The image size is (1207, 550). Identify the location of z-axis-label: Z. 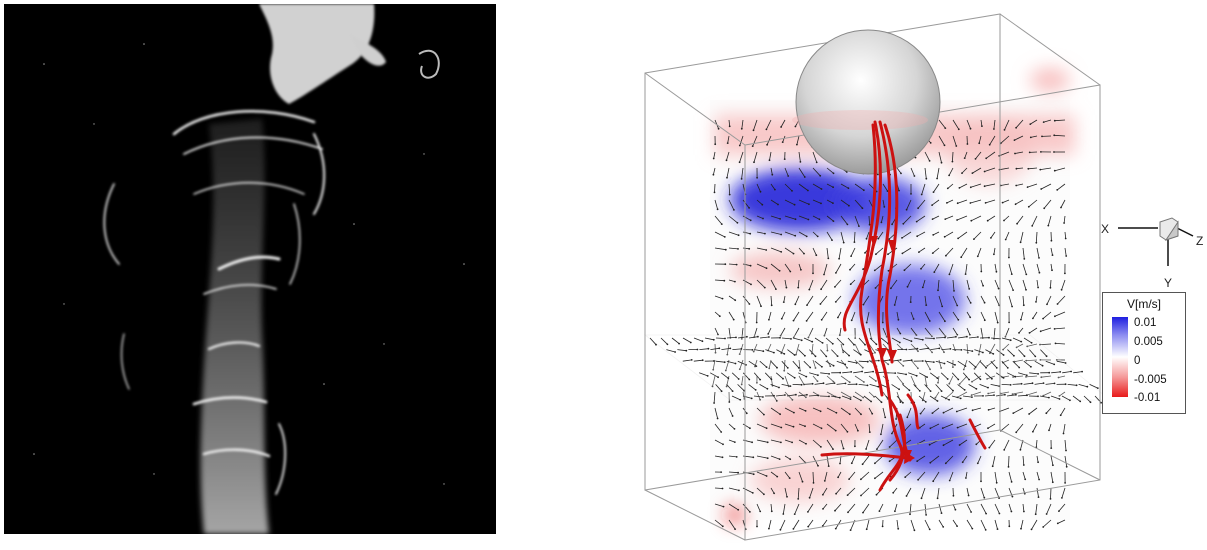
(1199, 241).